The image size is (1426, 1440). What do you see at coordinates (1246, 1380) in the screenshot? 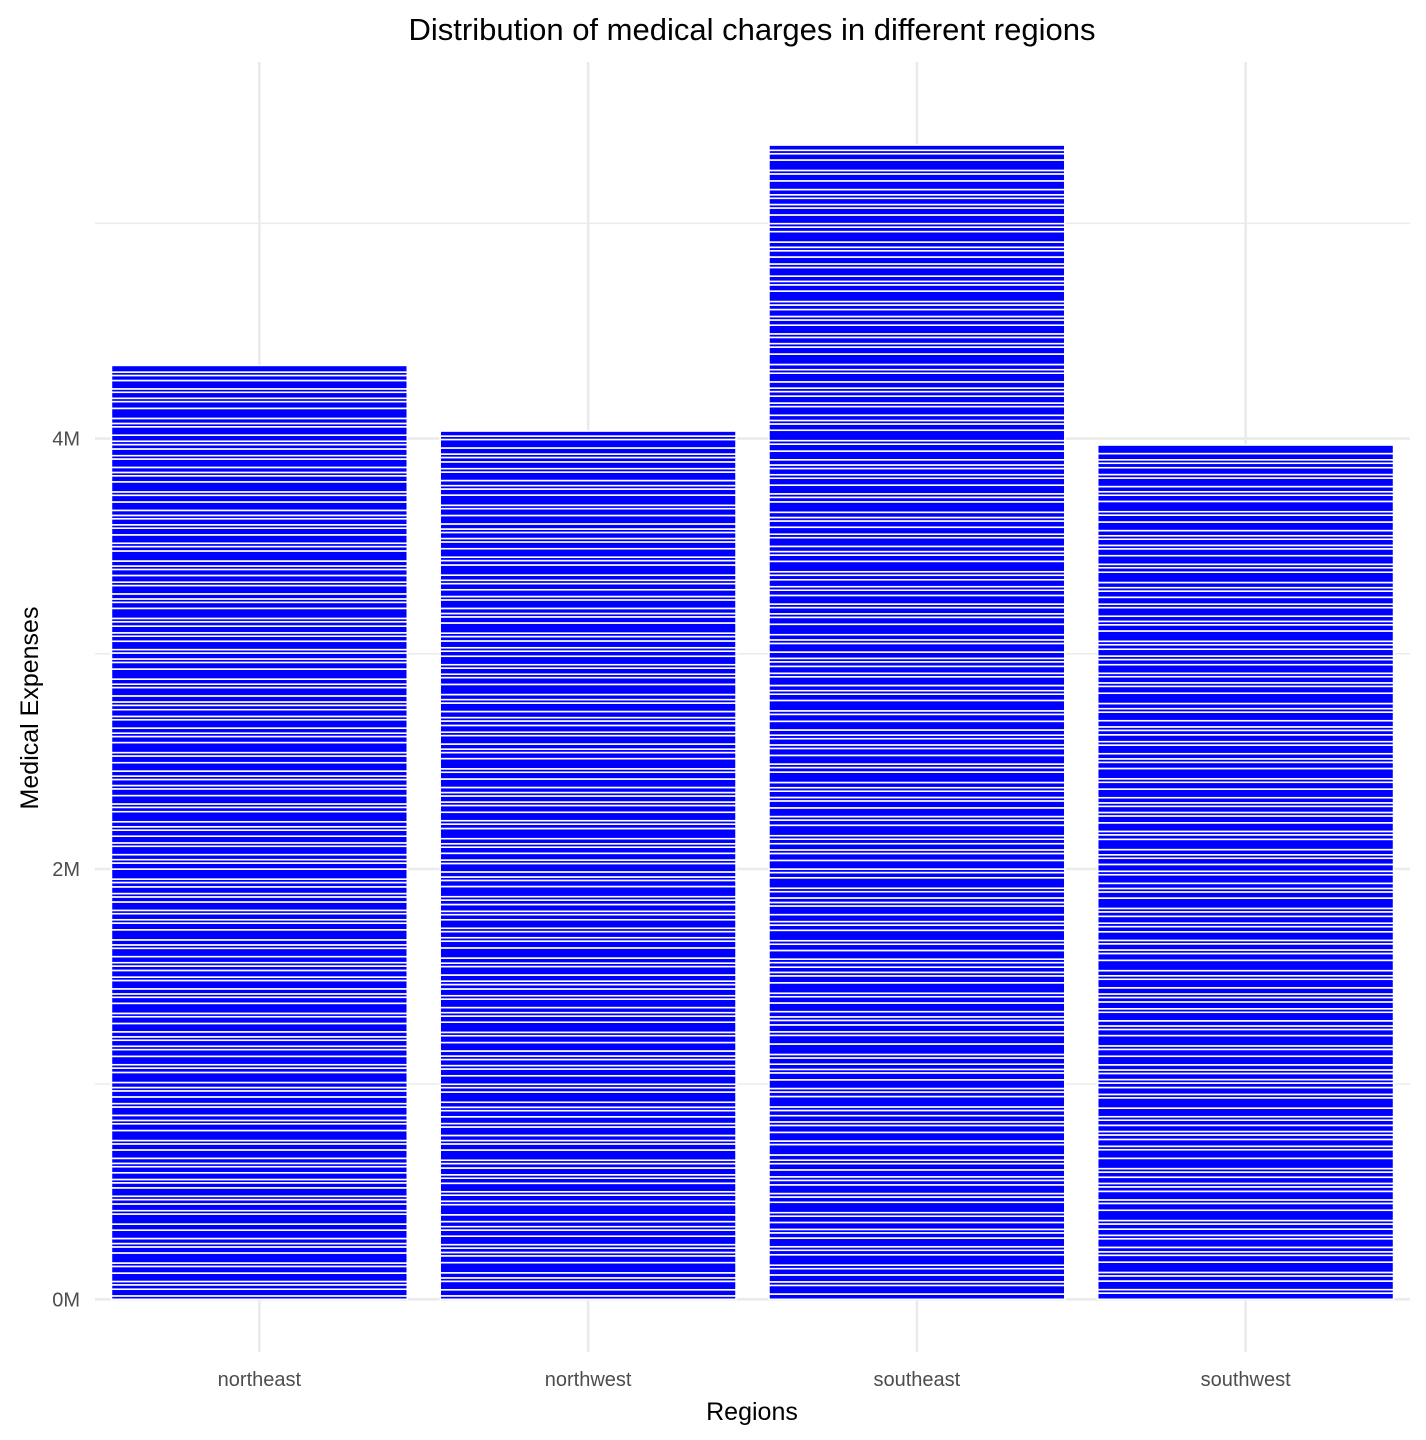
I see `x-tick-label: southwest` at bounding box center [1246, 1380].